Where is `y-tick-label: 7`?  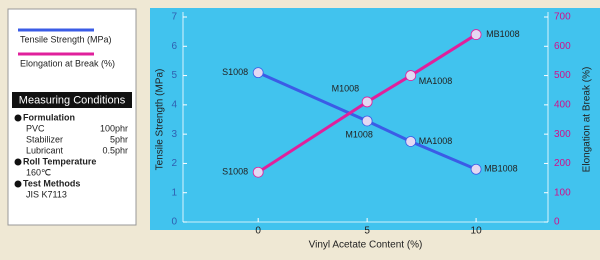 y-tick-label: 7 is located at coordinates (174, 17).